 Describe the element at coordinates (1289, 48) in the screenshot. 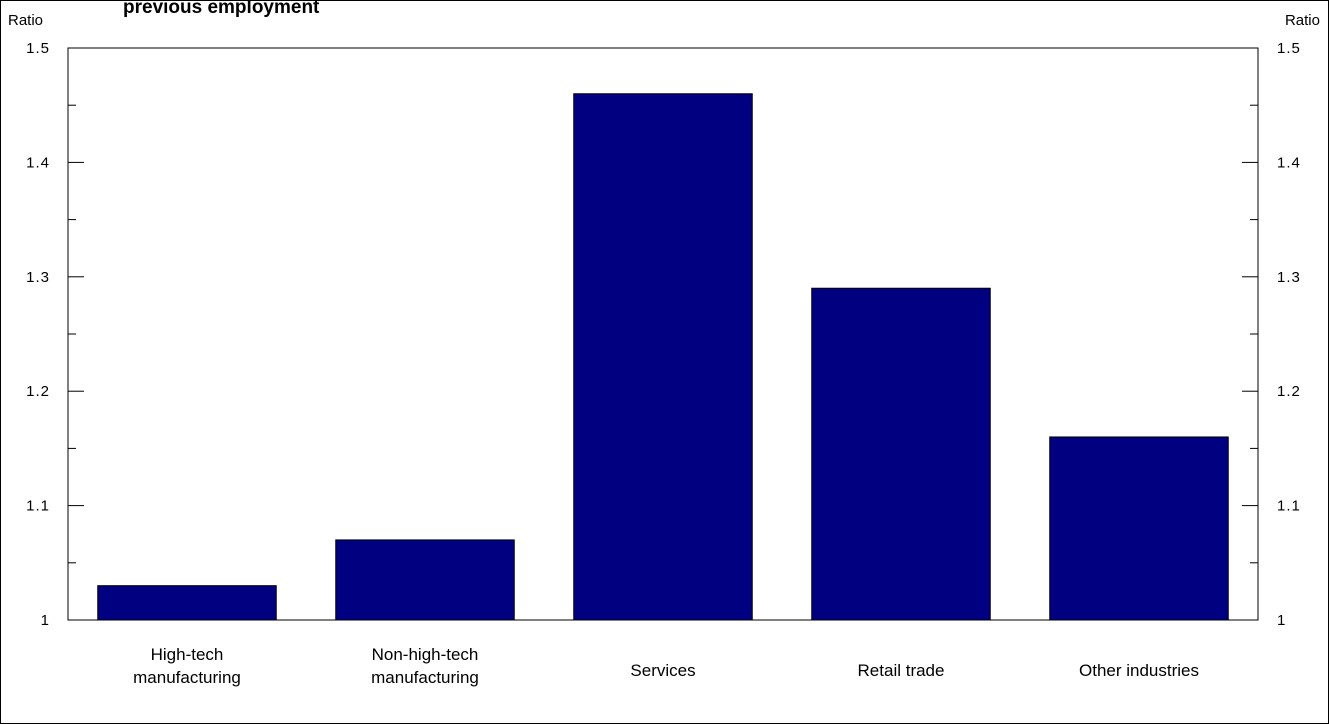

I see `y-tick-label-right: 1.5` at that location.